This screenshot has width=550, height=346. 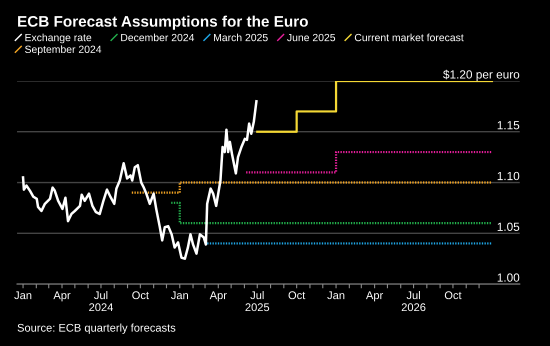 What do you see at coordinates (241, 38) in the screenshot?
I see `legend-label: March 2025` at bounding box center [241, 38].